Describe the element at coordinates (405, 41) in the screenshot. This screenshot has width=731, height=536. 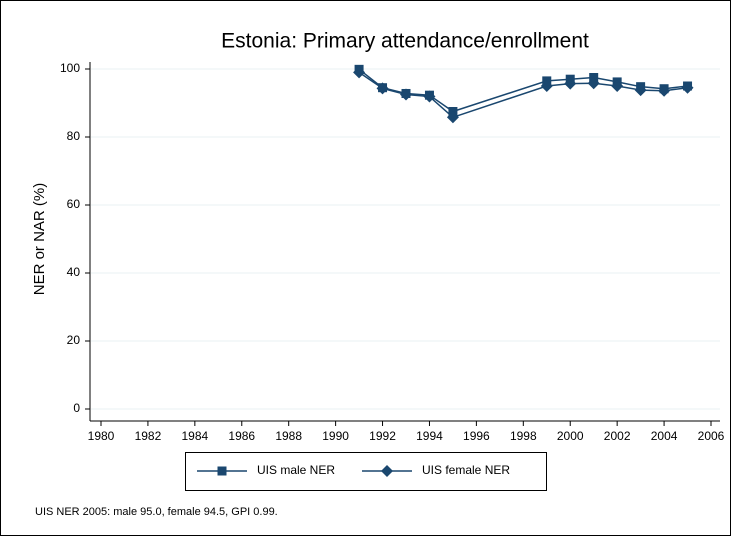
I see `chart-title: Estonia: Primary attendance/enrollment` at that location.